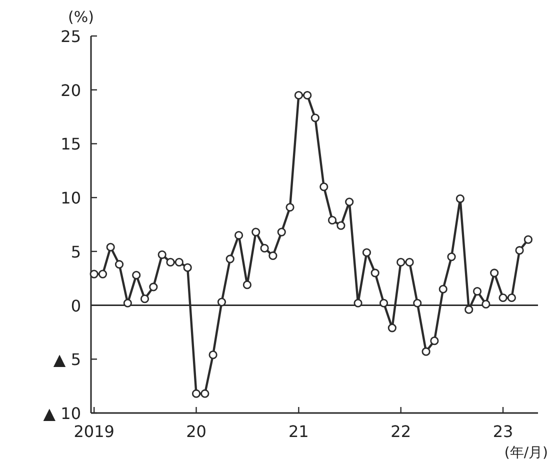 This screenshot has width=554, height=475. What do you see at coordinates (75, 252) in the screenshot?
I see `y-tick-label: 5` at bounding box center [75, 252].